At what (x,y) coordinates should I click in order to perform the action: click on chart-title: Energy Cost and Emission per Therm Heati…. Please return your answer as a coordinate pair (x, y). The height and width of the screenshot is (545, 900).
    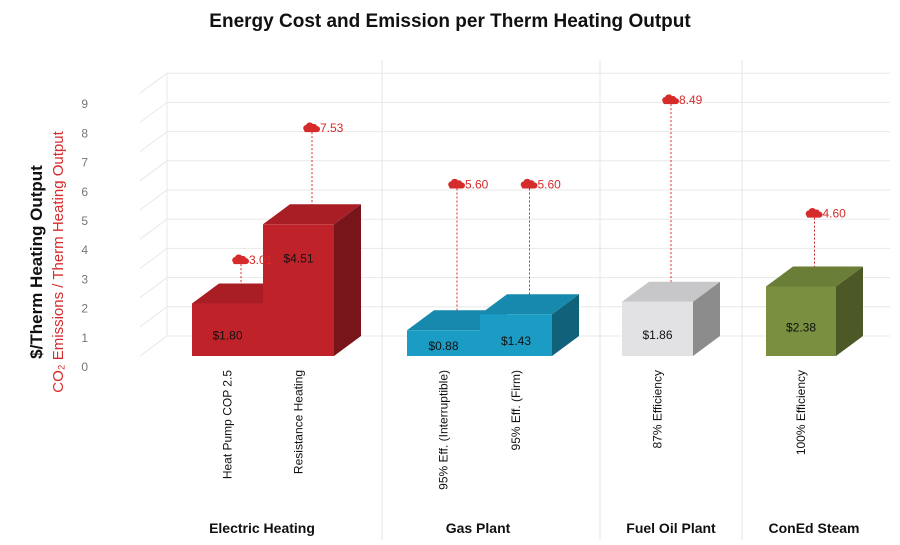
    Looking at the image, I should click on (450, 21).